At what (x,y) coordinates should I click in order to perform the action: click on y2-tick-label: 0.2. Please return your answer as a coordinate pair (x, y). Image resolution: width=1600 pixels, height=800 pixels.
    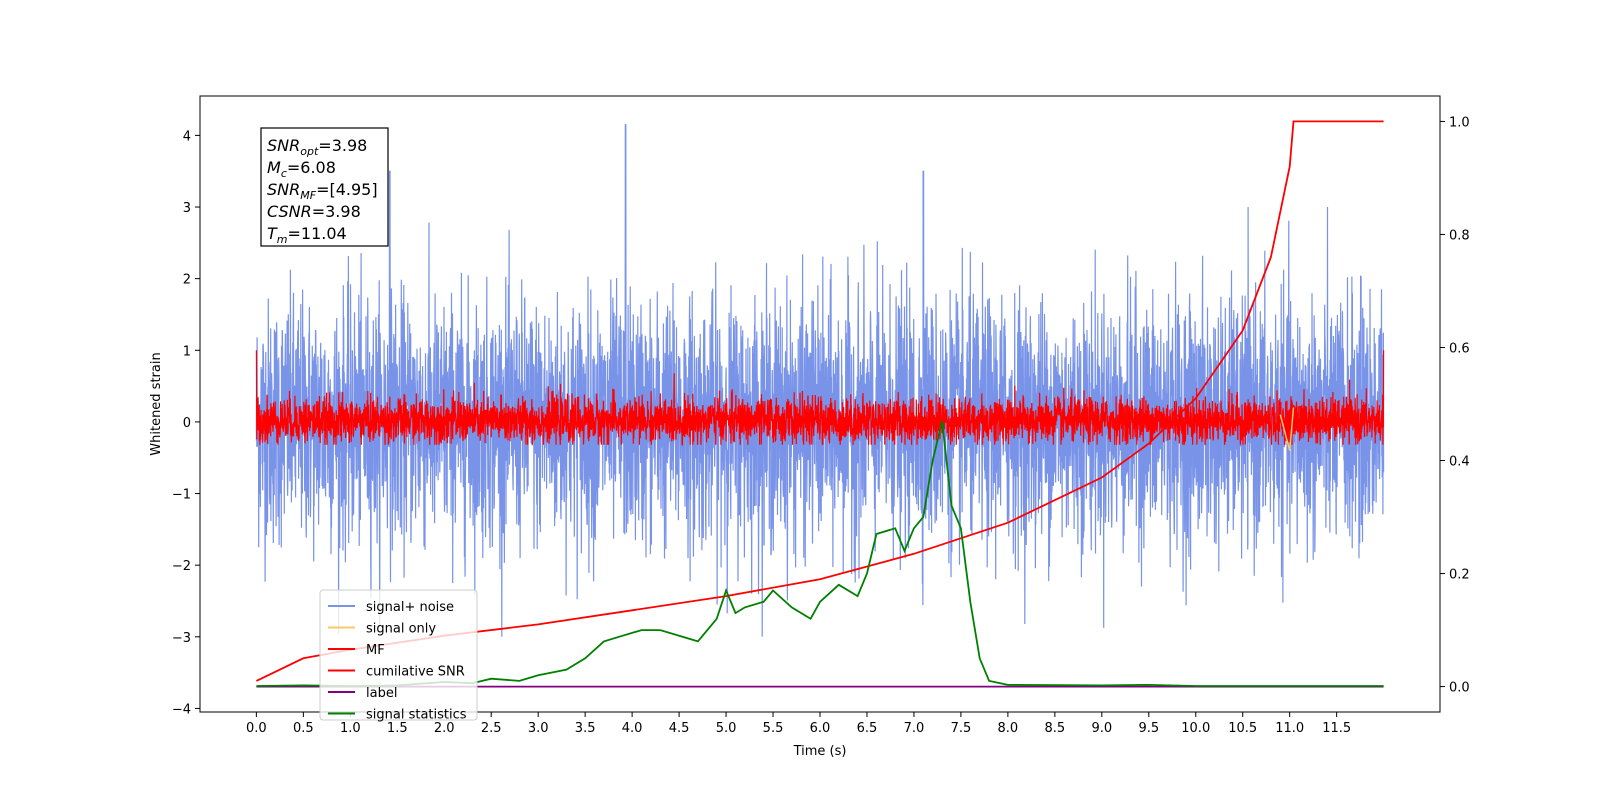
    Looking at the image, I should click on (1459, 575).